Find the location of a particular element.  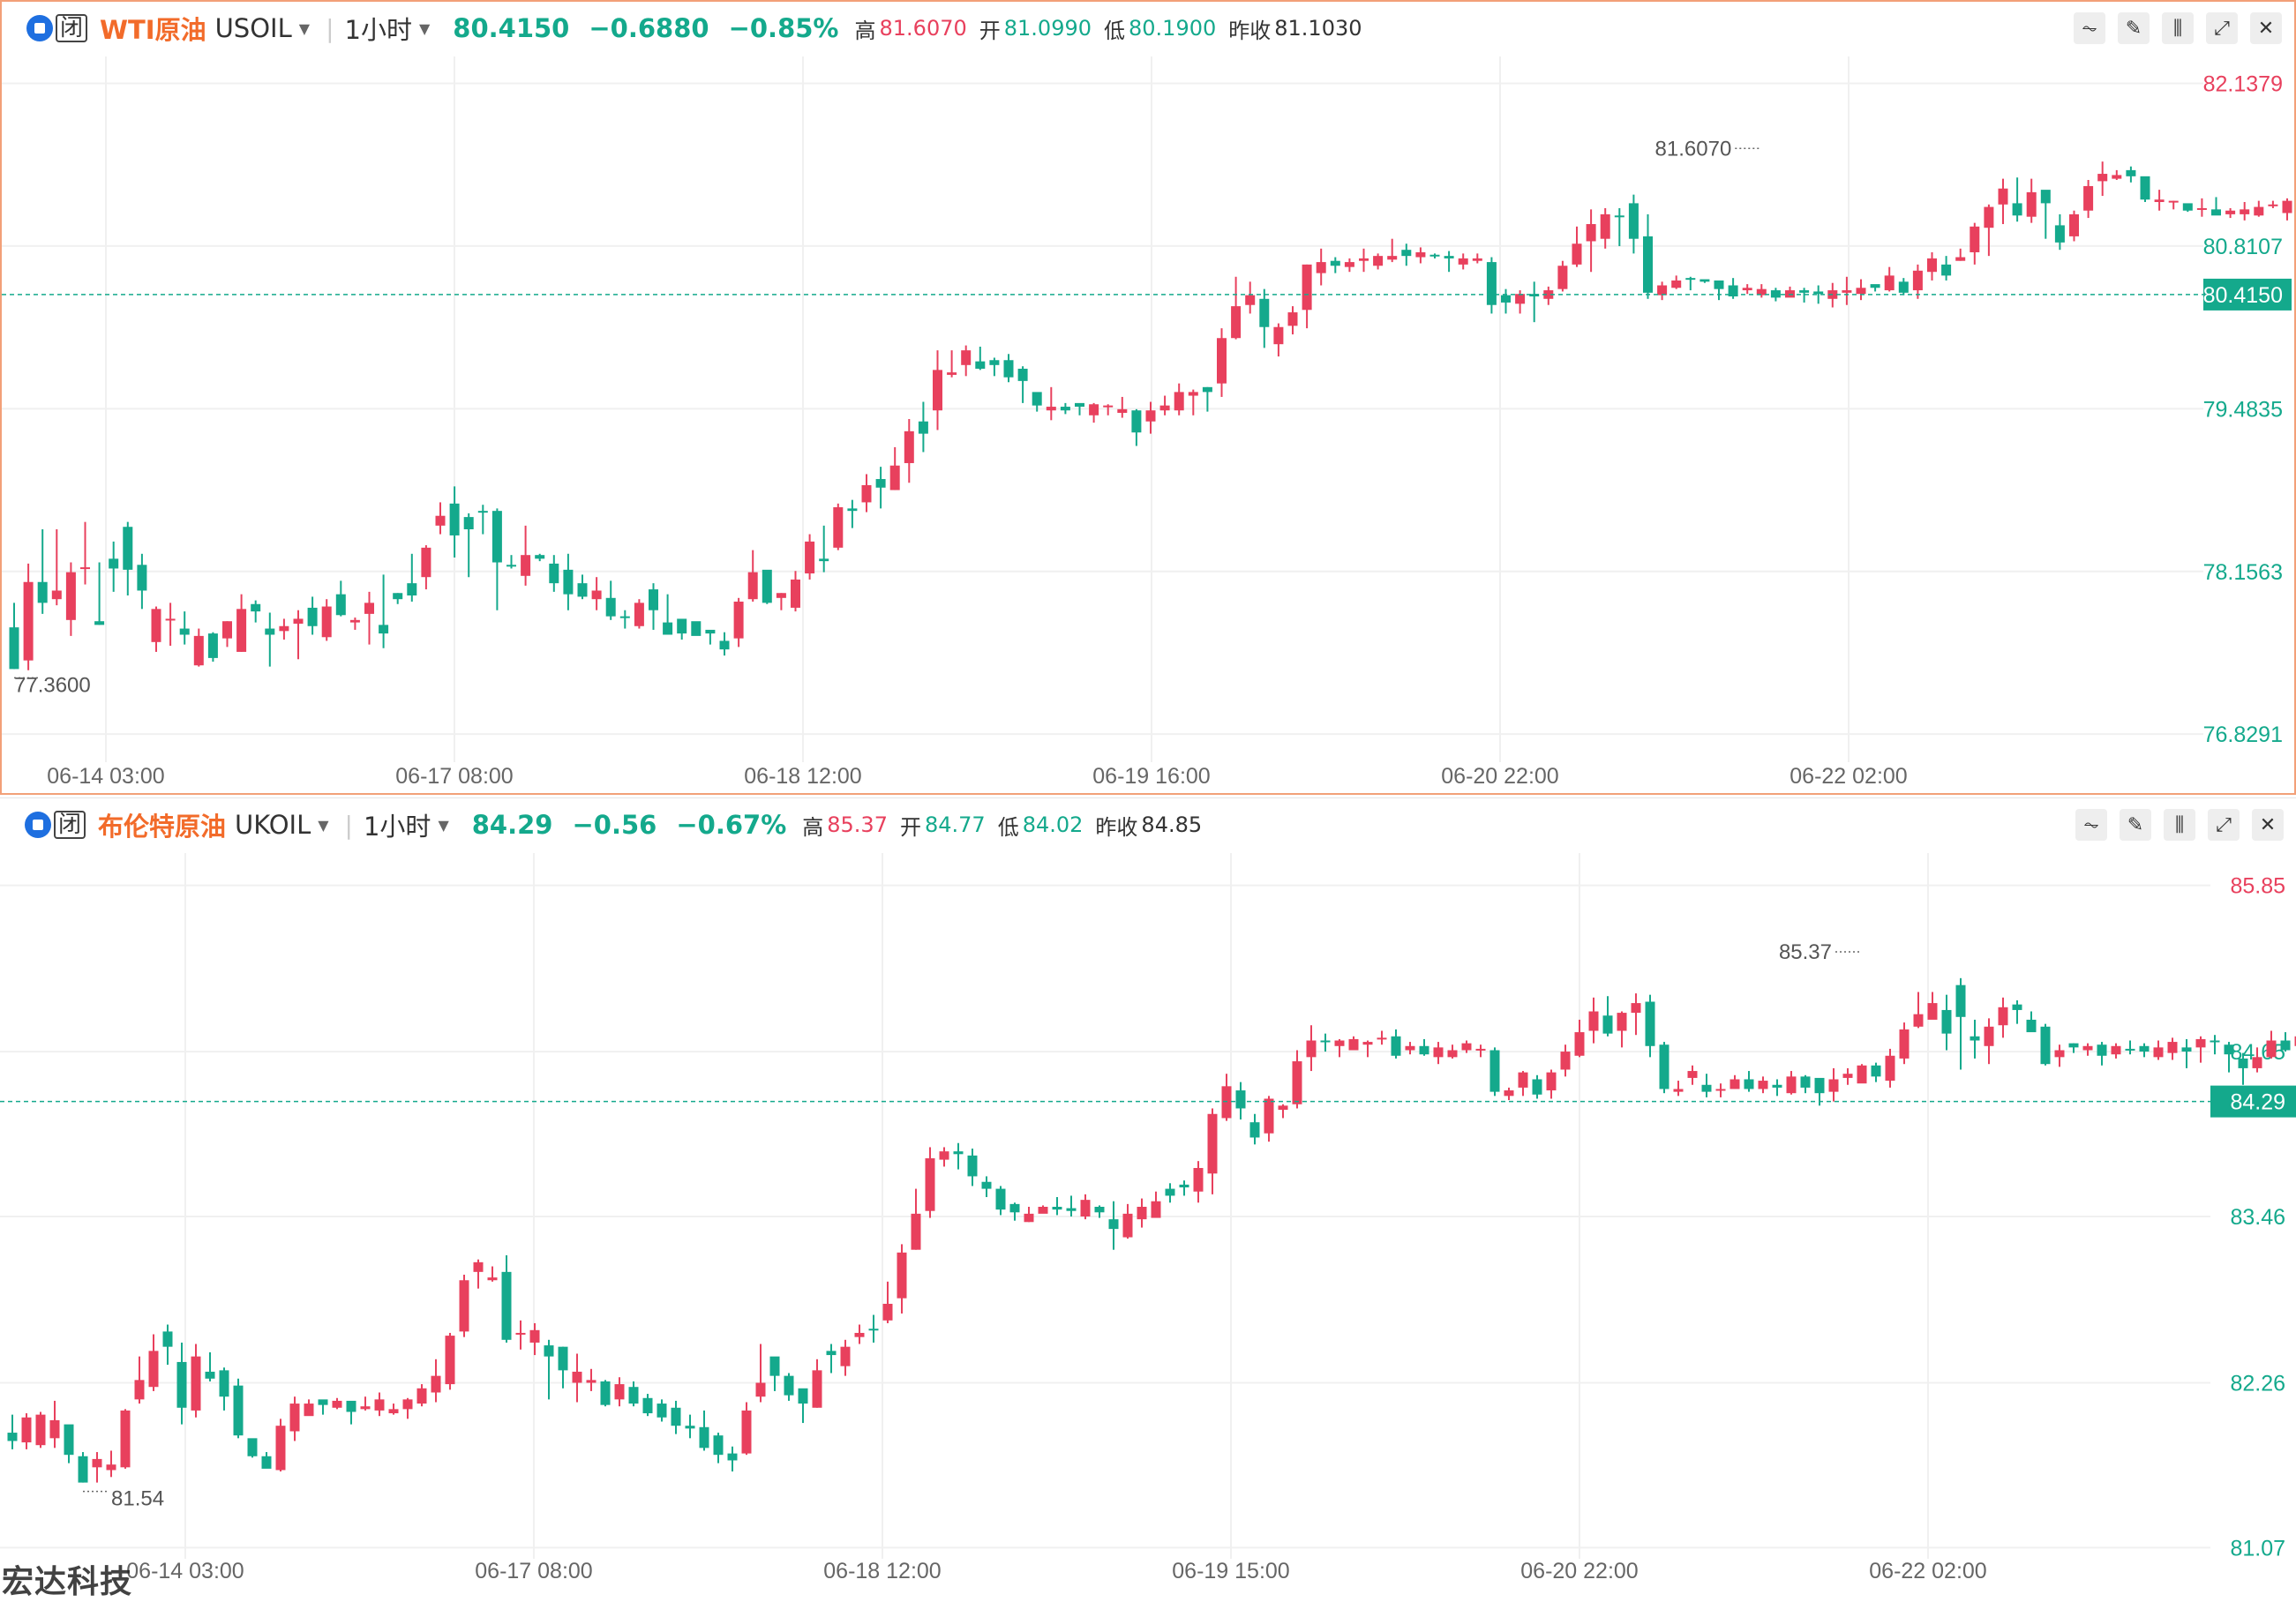

low-marker-label: 81.54 is located at coordinates (137, 1499).